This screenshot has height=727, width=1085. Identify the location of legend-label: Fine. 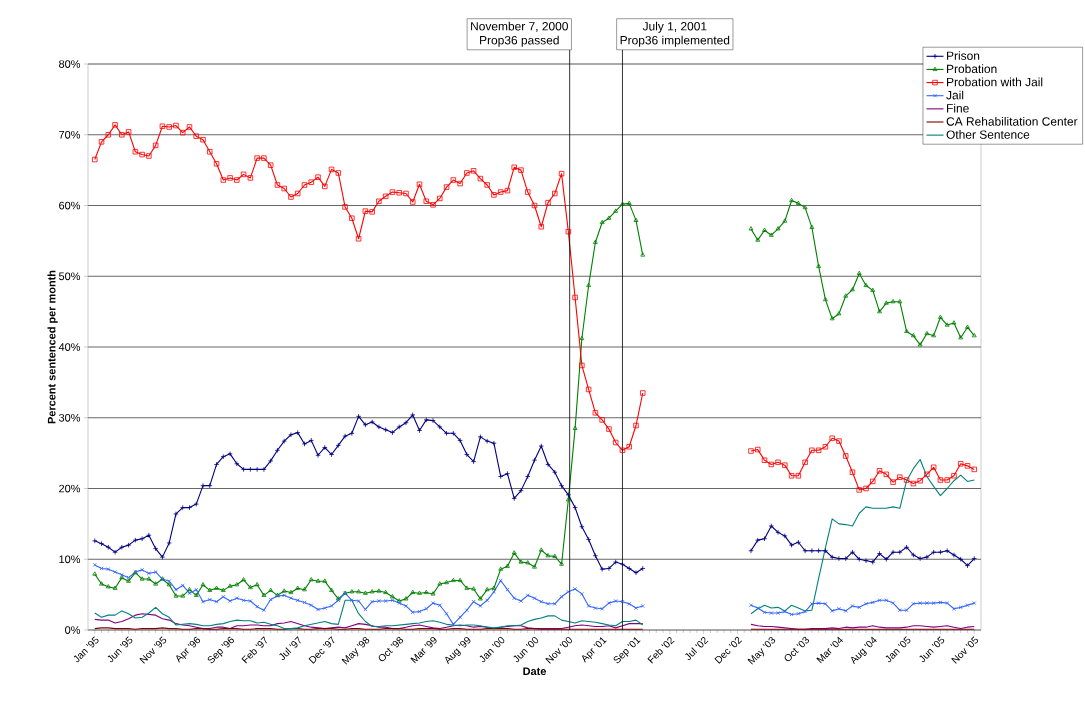
(958, 108).